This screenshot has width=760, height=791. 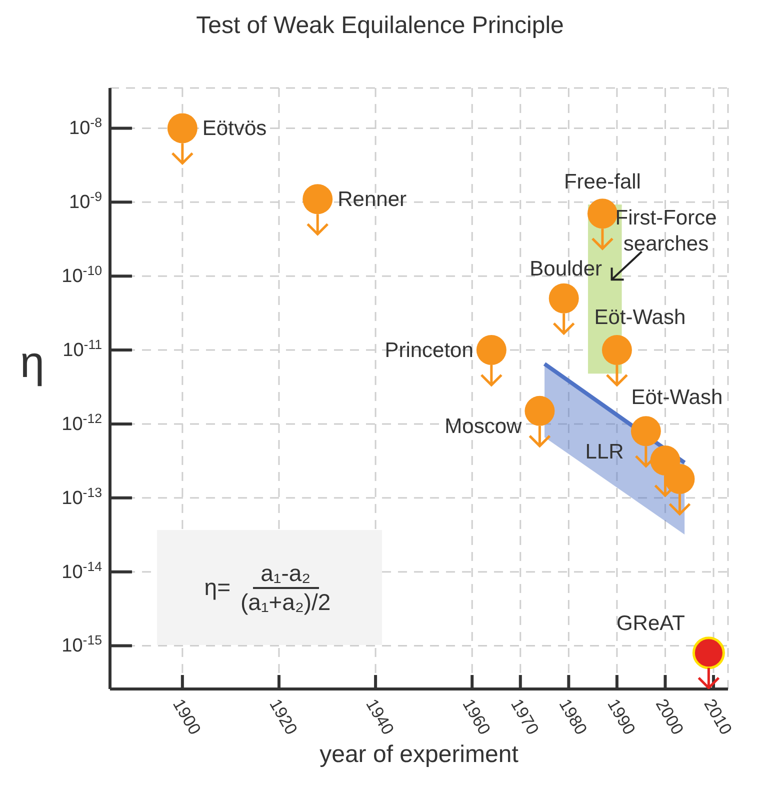 What do you see at coordinates (82, 422) in the screenshot?
I see `y-tick-label: 10$^{-12}$` at bounding box center [82, 422].